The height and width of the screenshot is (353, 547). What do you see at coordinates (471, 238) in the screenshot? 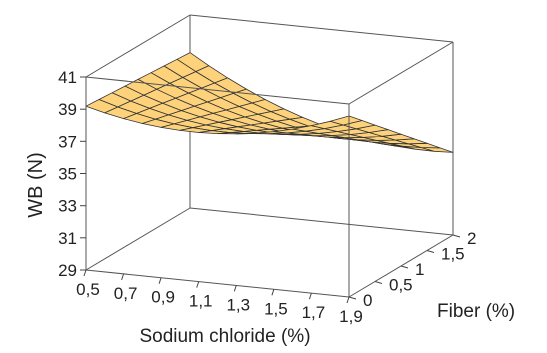
I see `y-tick-label: 2` at bounding box center [471, 238].